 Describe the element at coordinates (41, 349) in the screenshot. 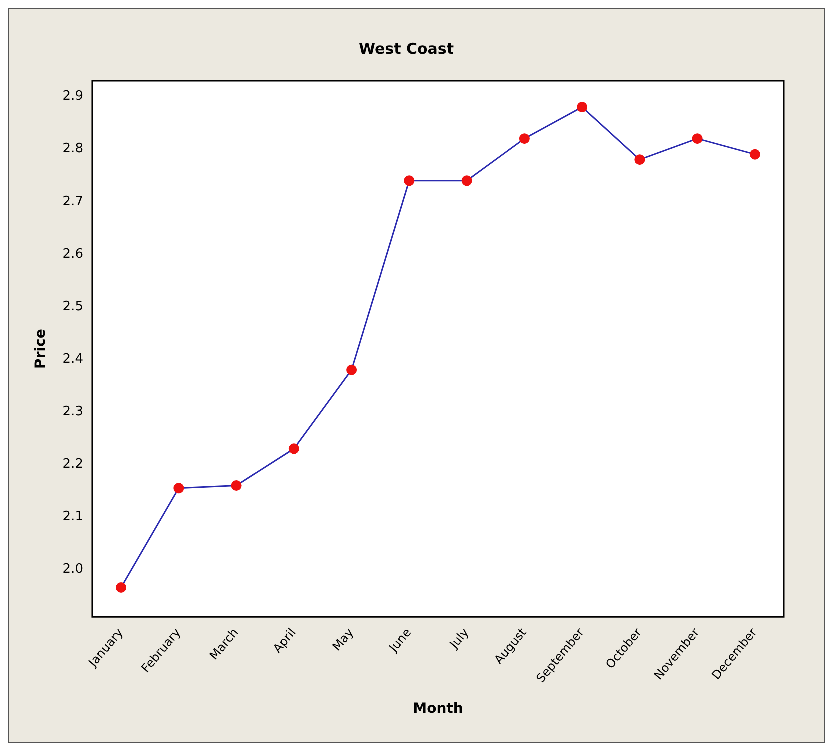

I see `y-axis-title: Price` at that location.